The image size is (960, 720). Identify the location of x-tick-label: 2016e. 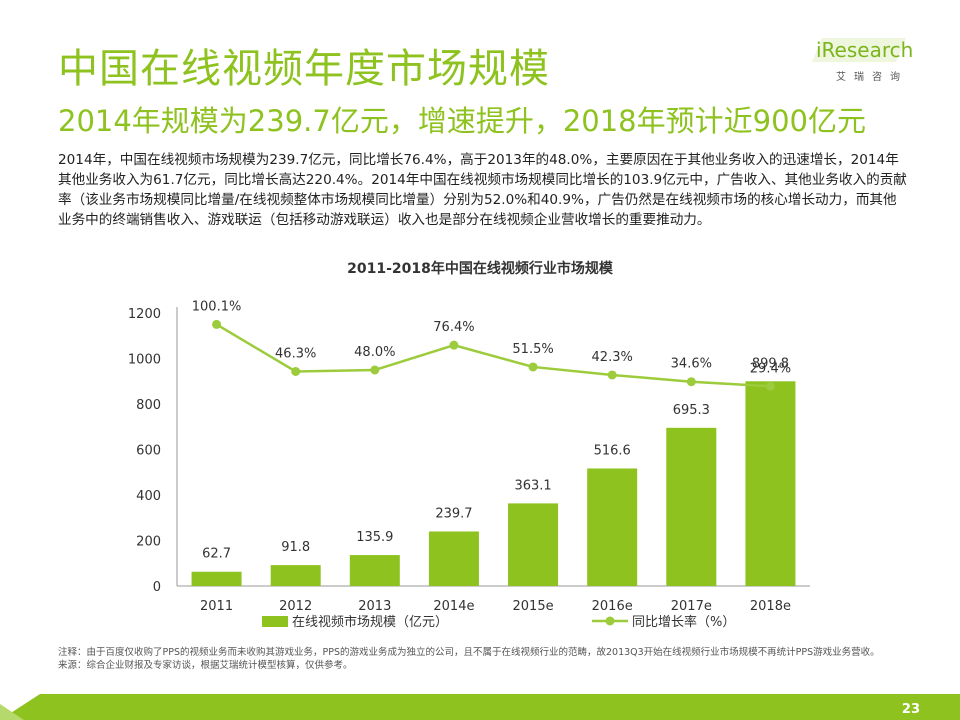
(612, 606).